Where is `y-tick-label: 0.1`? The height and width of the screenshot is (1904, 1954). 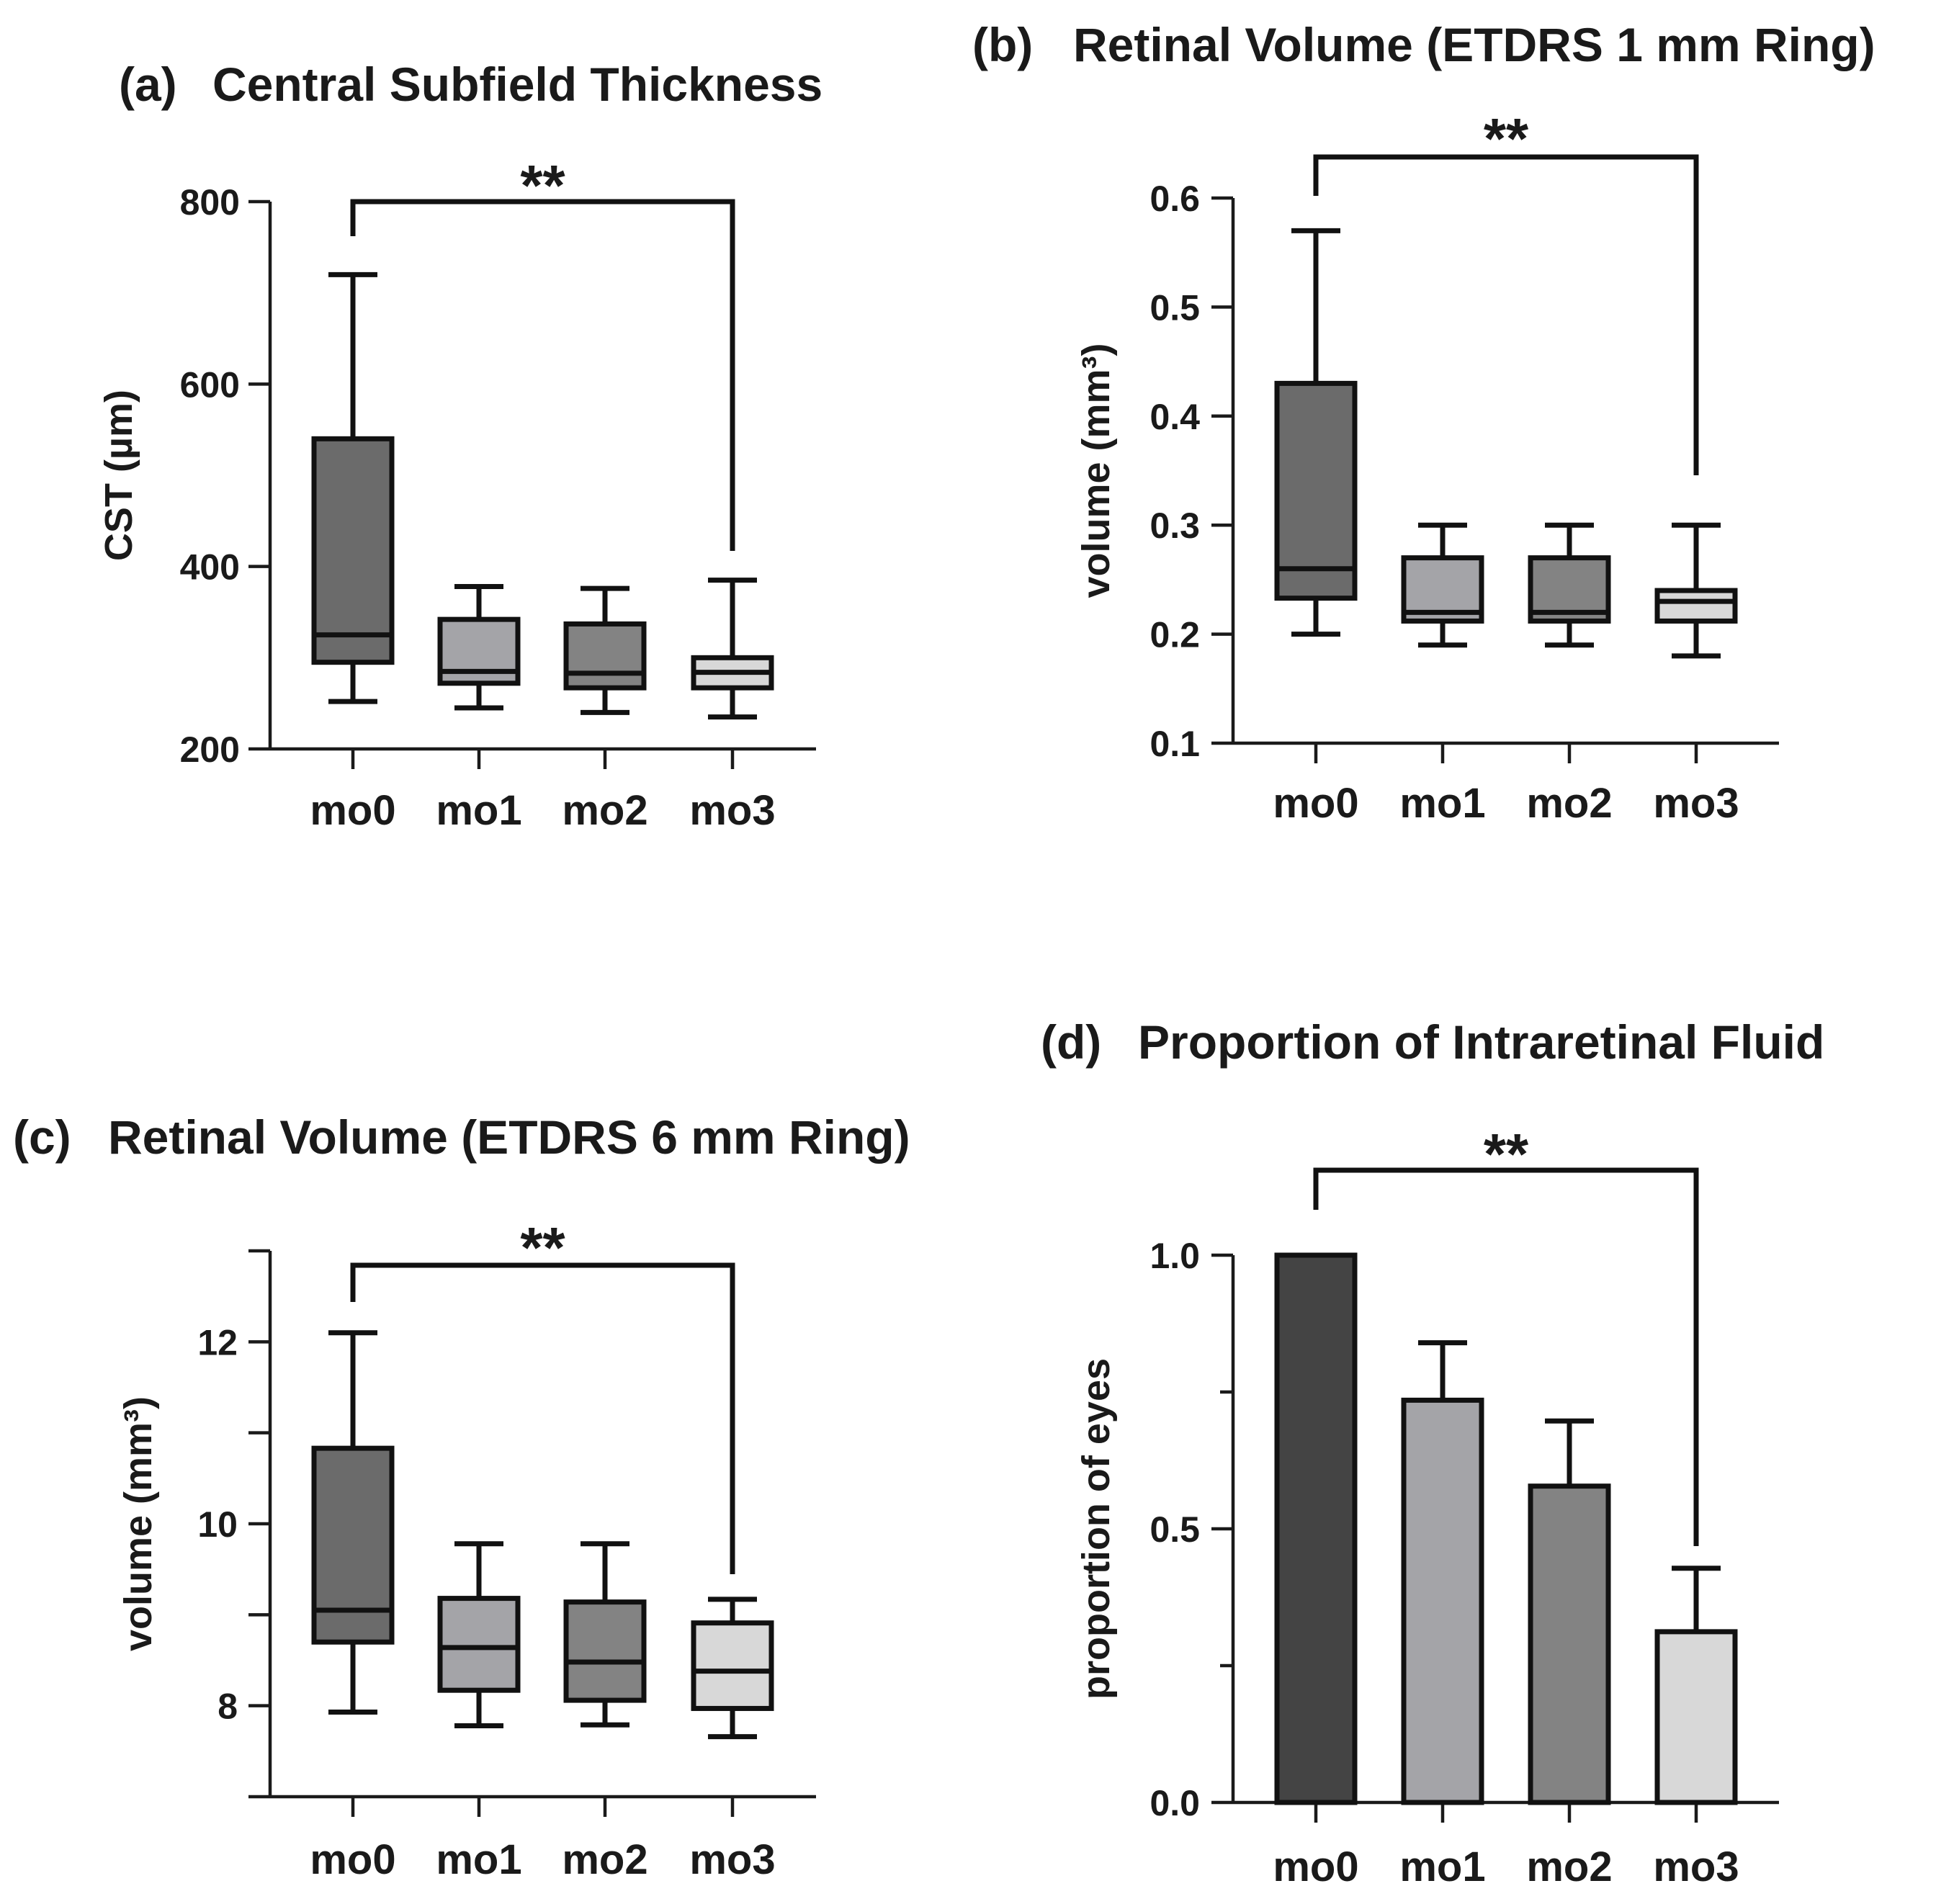
y-tick-label: 0.1 is located at coordinates (1174, 744).